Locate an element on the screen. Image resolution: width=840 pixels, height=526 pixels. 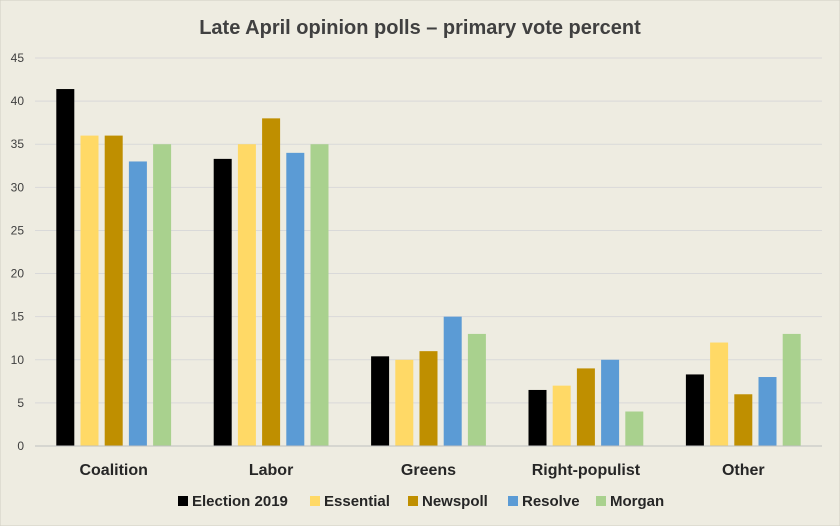
y-tick-label: 5 is located at coordinates (20, 403).